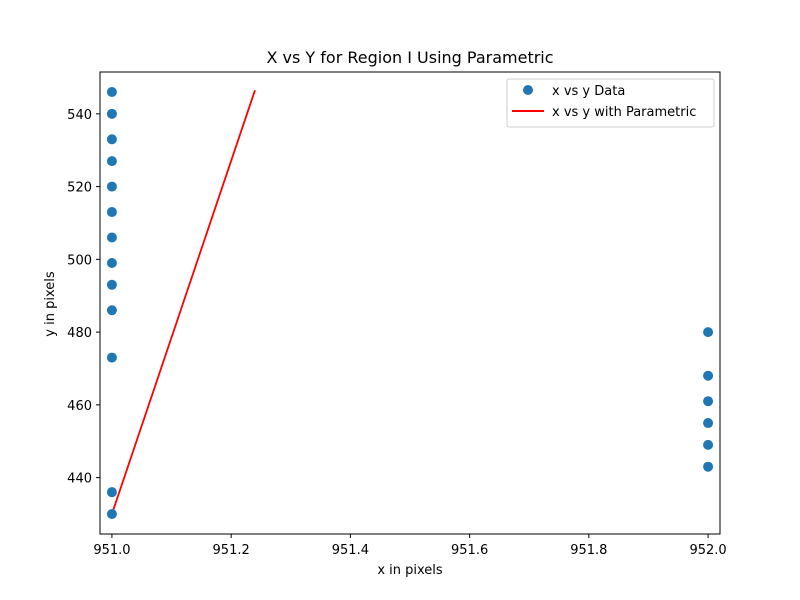  What do you see at coordinates (79, 479) in the screenshot?
I see `y-tick-label: 440` at bounding box center [79, 479].